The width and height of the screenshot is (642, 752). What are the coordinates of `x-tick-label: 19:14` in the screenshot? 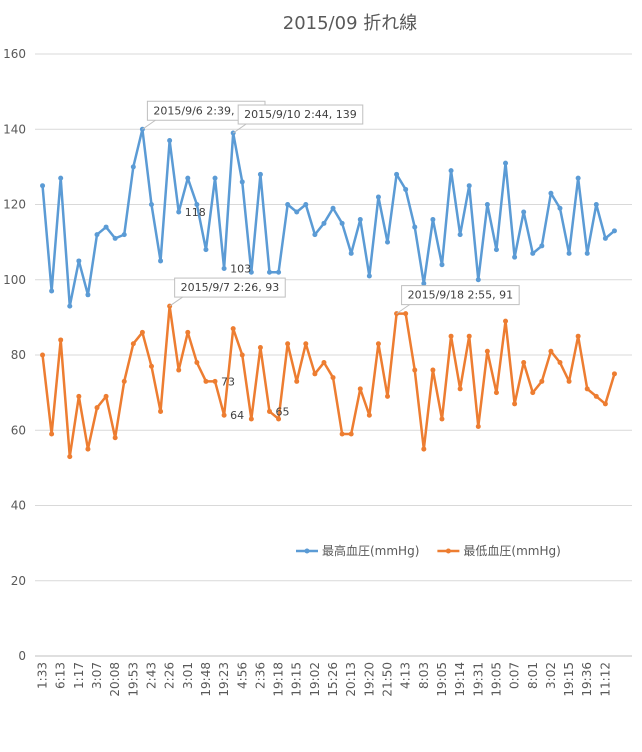 It's located at (460, 679).